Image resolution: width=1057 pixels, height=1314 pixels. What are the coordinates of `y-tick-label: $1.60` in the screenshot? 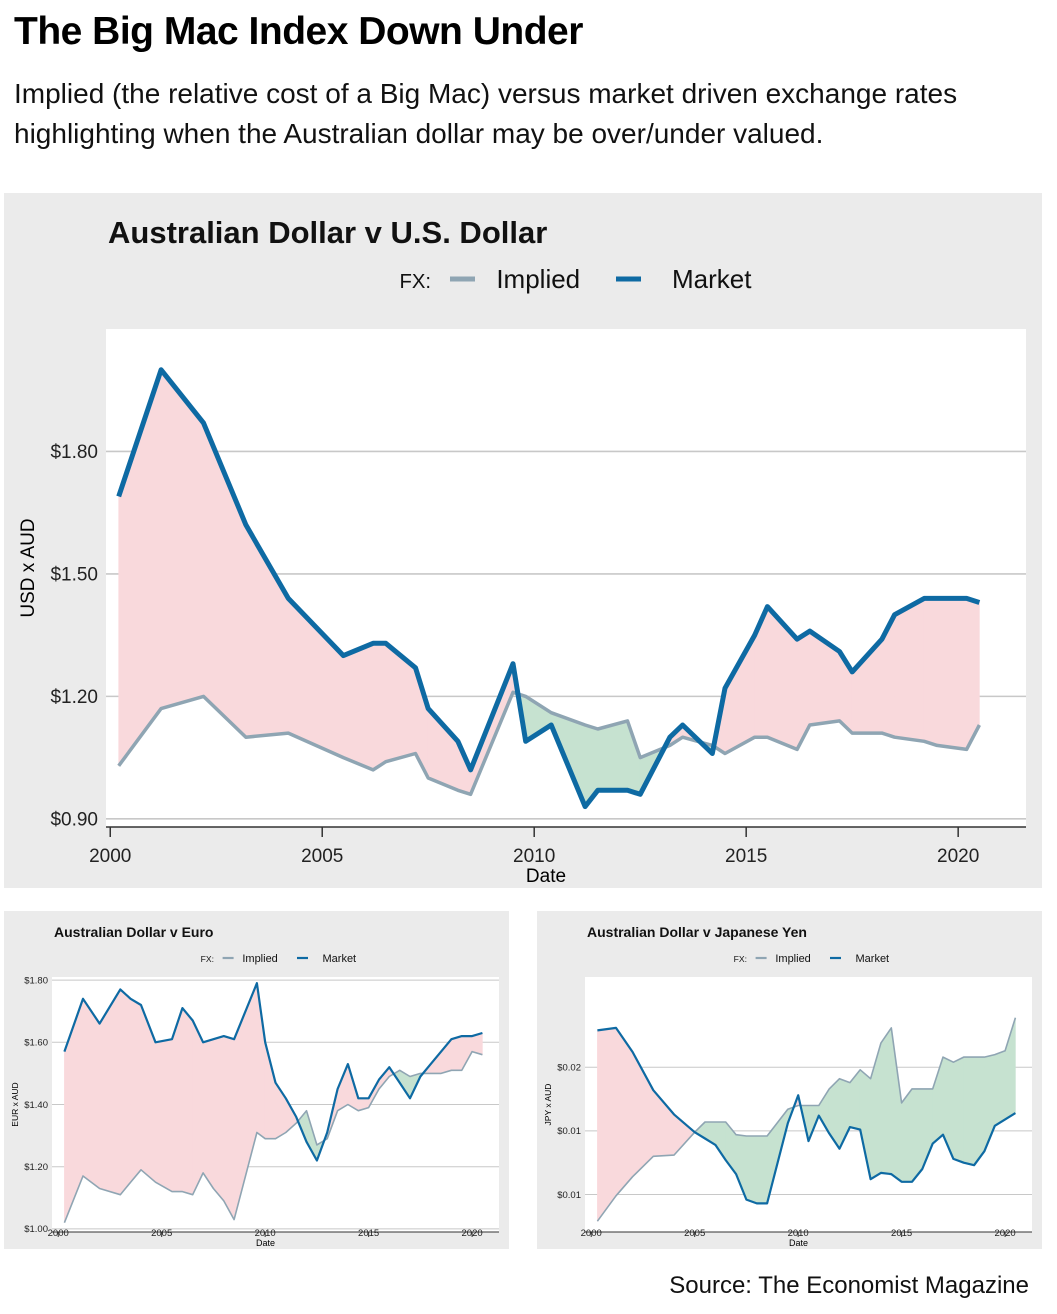 It's located at (36, 1043).